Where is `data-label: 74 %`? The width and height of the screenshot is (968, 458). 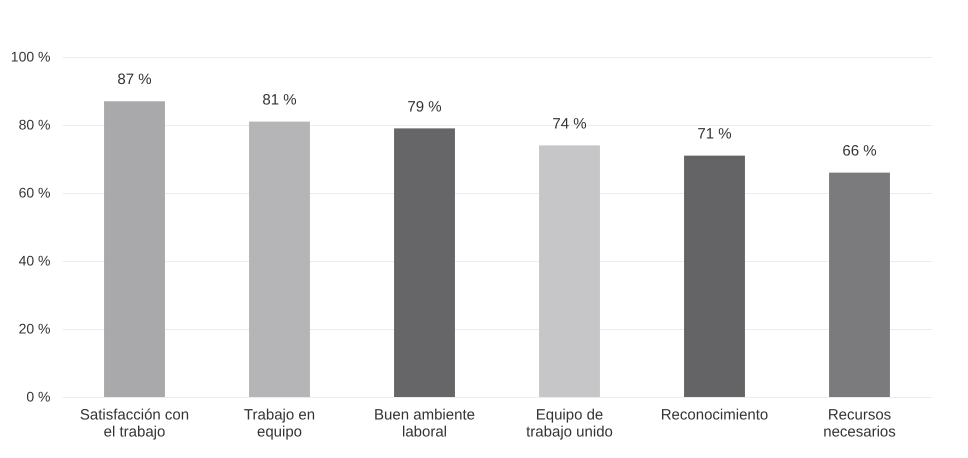
data-label: 74 % is located at coordinates (569, 123).